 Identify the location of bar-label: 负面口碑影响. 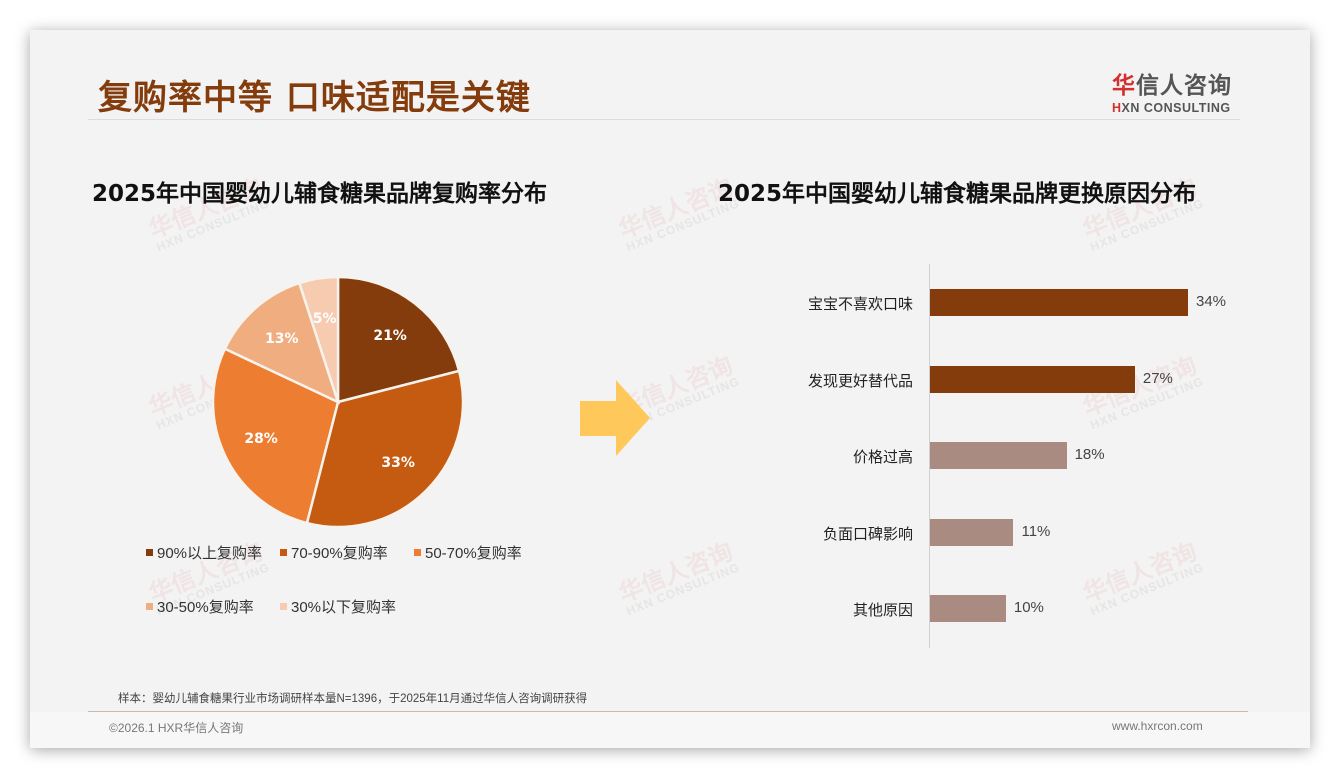
(867, 534).